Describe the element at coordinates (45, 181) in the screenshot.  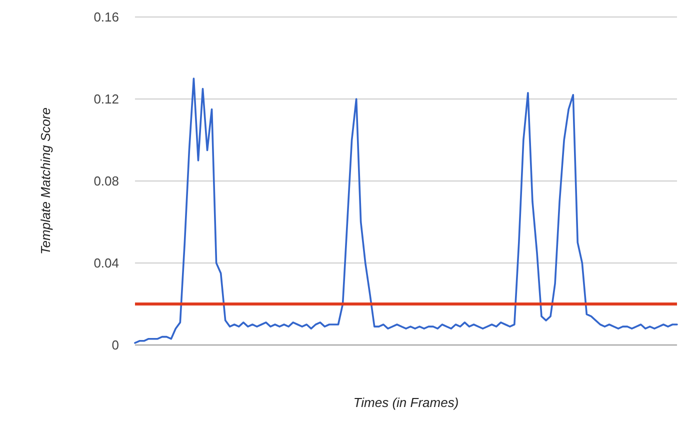
I see `y-axis-title: Template Matching Score` at that location.